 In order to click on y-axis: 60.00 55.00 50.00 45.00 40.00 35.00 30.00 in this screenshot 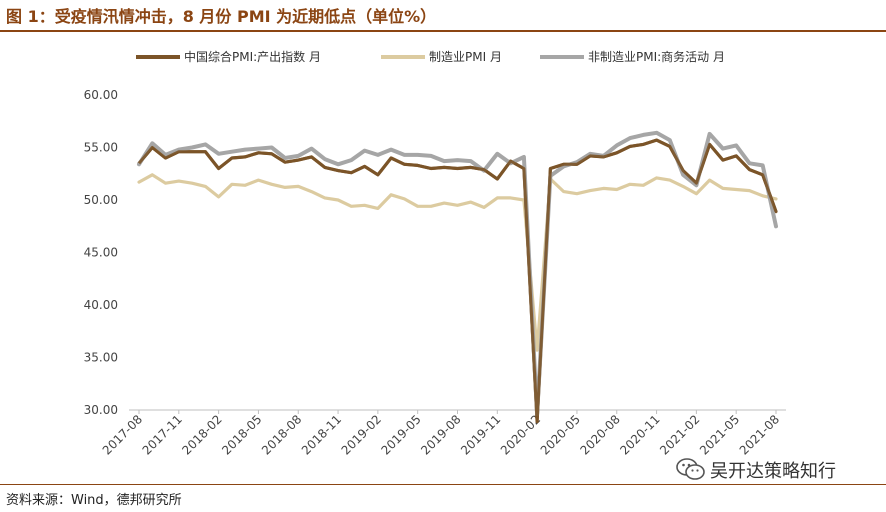, I will do `click(101, 252)`.